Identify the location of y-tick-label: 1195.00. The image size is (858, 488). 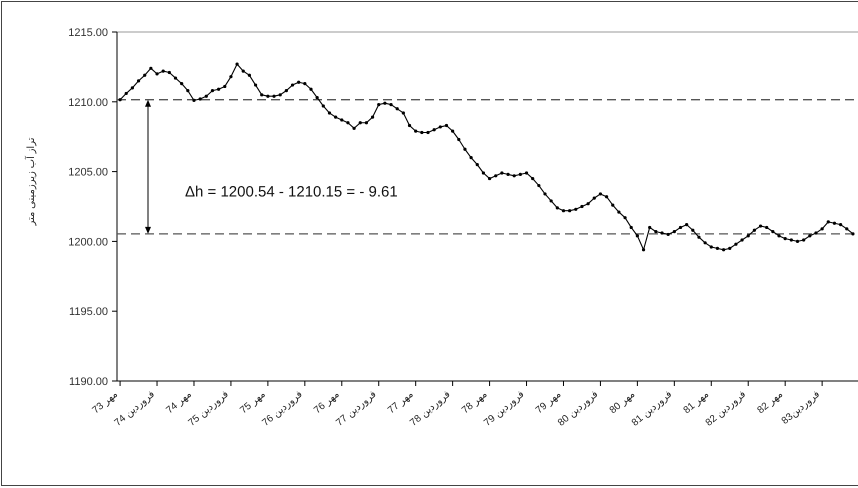
(88, 312).